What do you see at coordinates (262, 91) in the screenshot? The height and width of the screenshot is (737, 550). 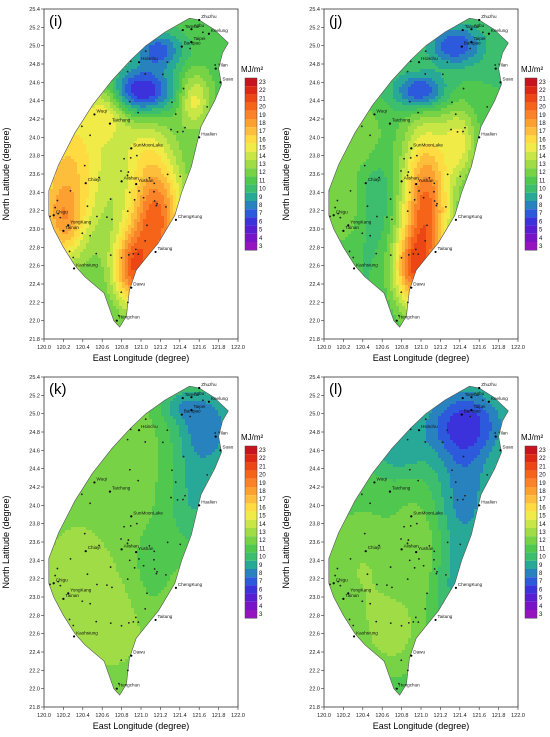 I see `colorbar-label: 22` at bounding box center [262, 91].